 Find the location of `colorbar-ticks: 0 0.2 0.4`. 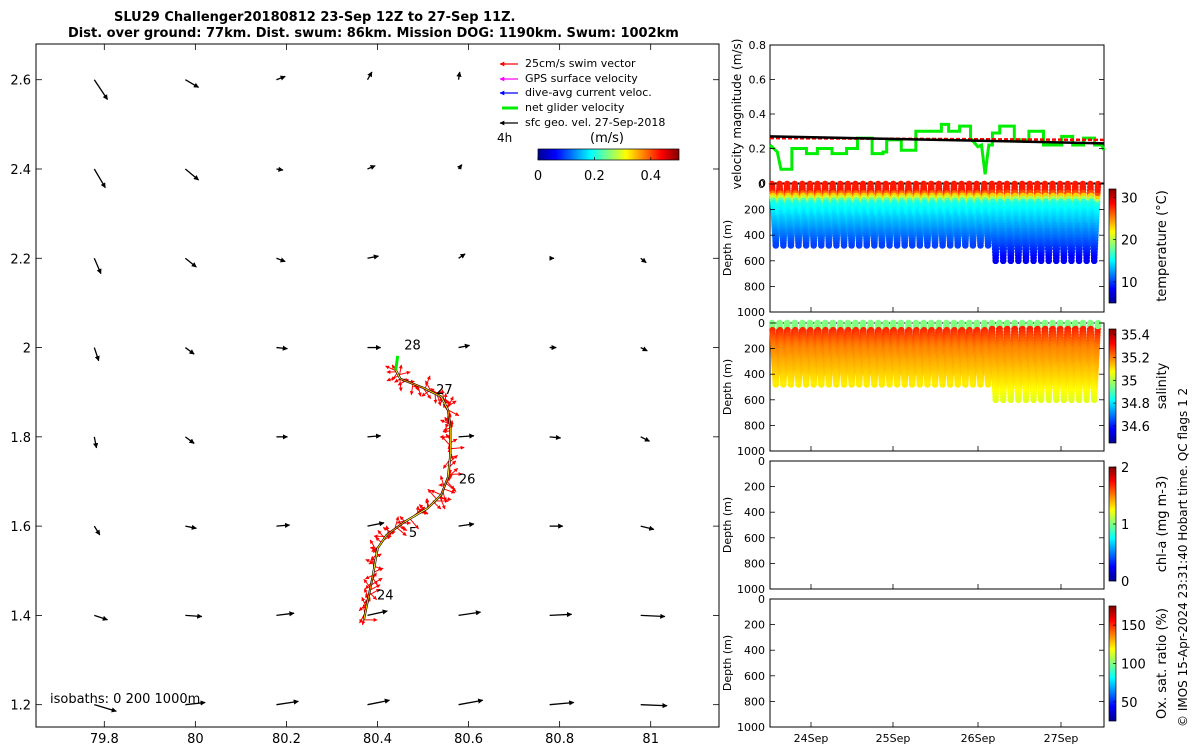

colorbar-ticks: 0 0.2 0.4 is located at coordinates (597, 170).